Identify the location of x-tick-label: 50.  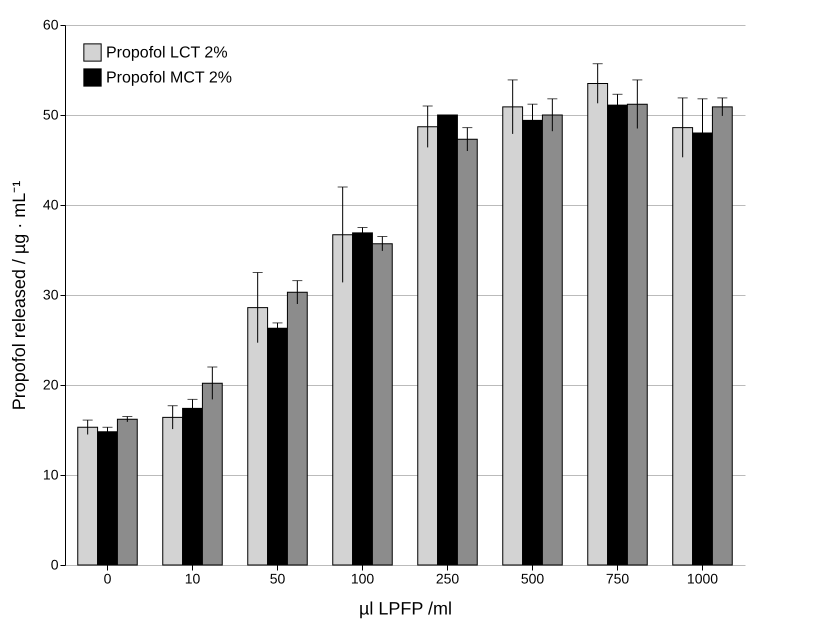
(278, 578).